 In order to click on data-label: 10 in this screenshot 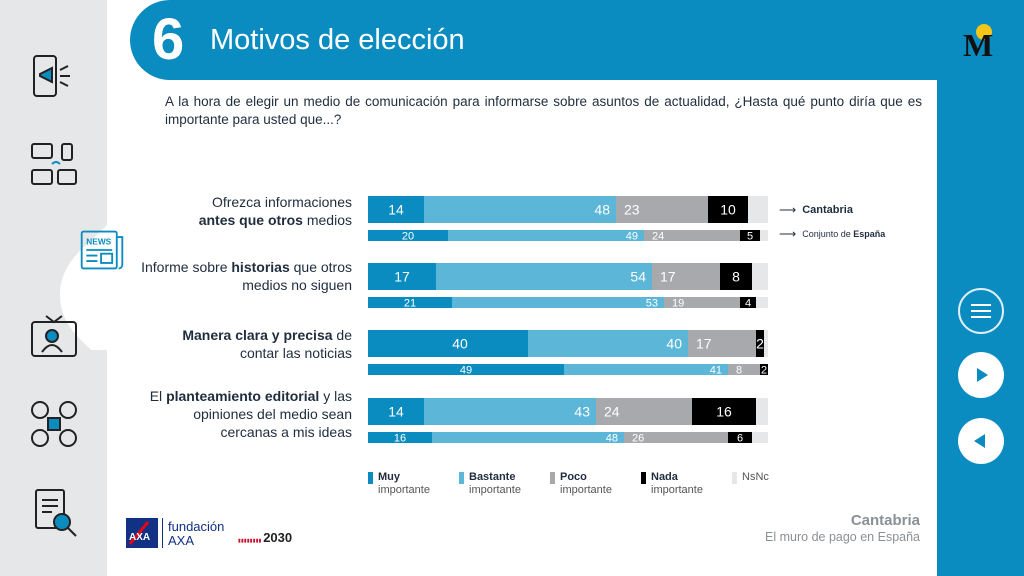, I will do `click(728, 210)`.